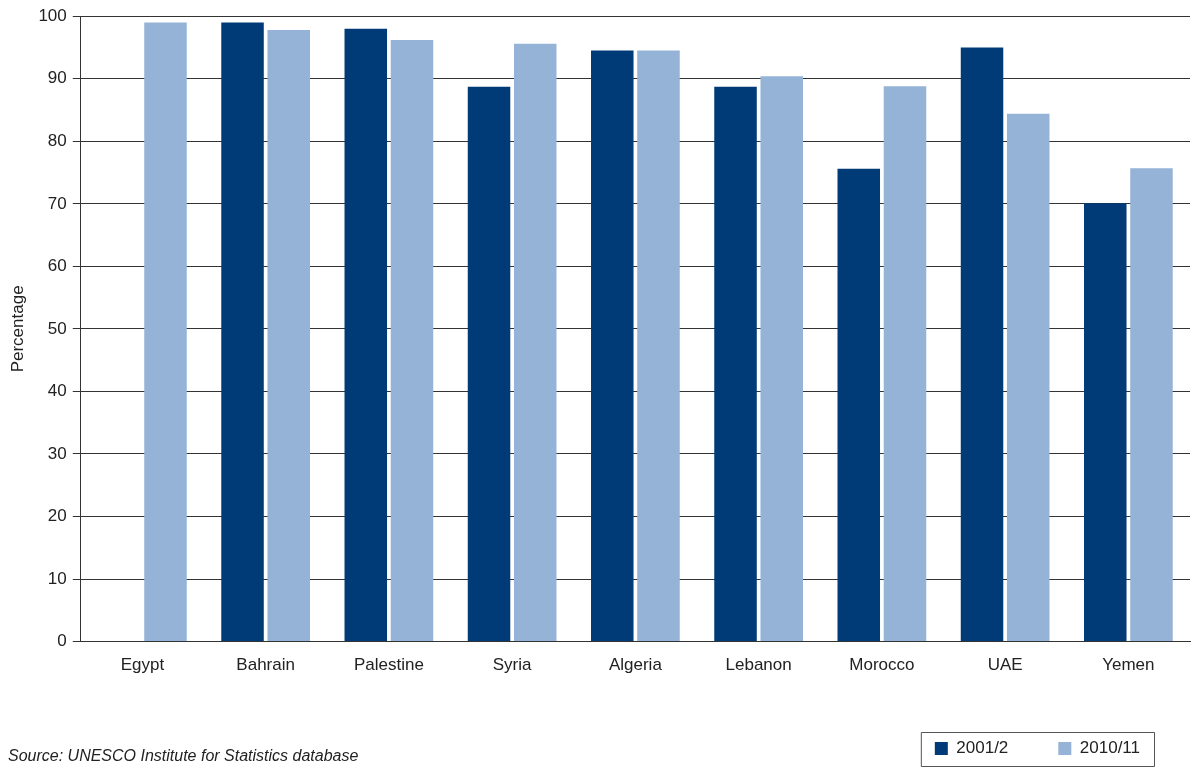  What do you see at coordinates (982, 748) in the screenshot?
I see `legend-label: 2001/2` at bounding box center [982, 748].